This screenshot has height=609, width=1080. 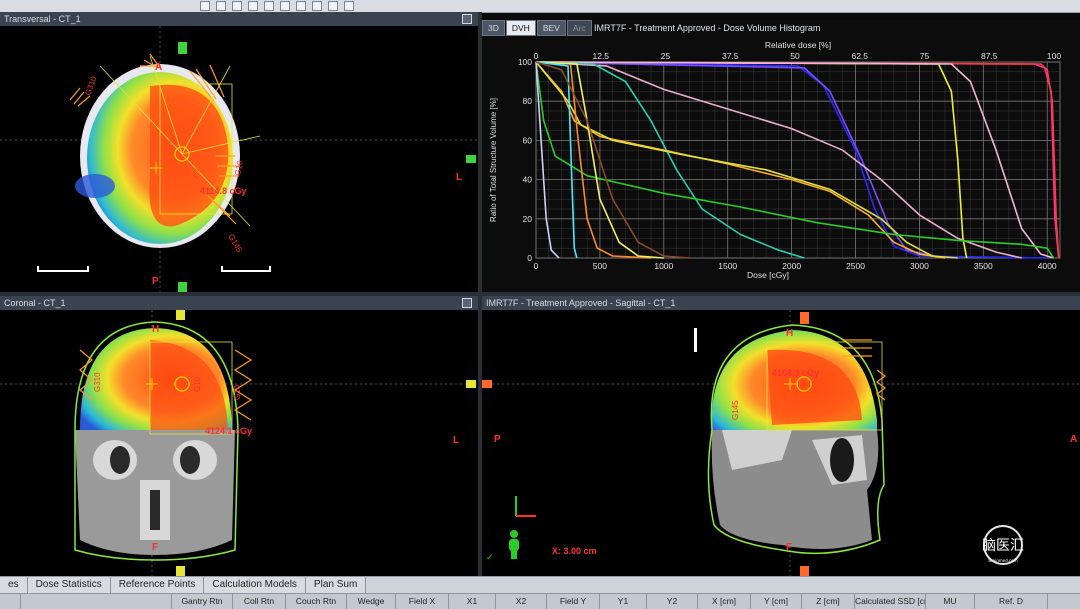 What do you see at coordinates (1002, 560) in the screenshot?
I see `watermark-subtext: Brainmed.com` at bounding box center [1002, 560].